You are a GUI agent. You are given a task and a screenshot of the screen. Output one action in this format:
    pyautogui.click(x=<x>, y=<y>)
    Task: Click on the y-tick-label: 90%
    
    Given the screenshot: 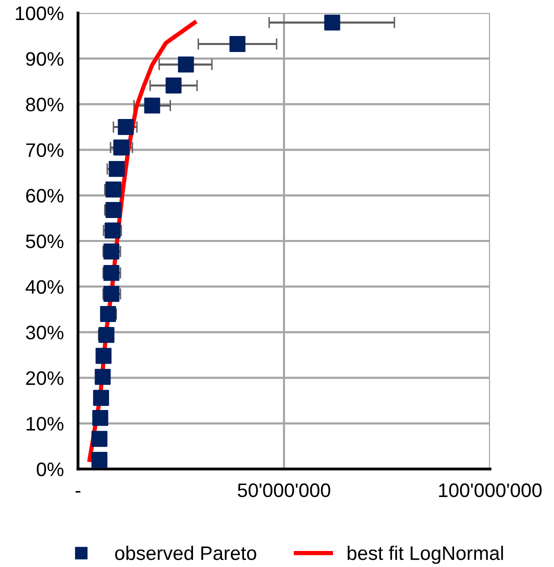 What is the action you would take?
    pyautogui.click(x=45, y=59)
    